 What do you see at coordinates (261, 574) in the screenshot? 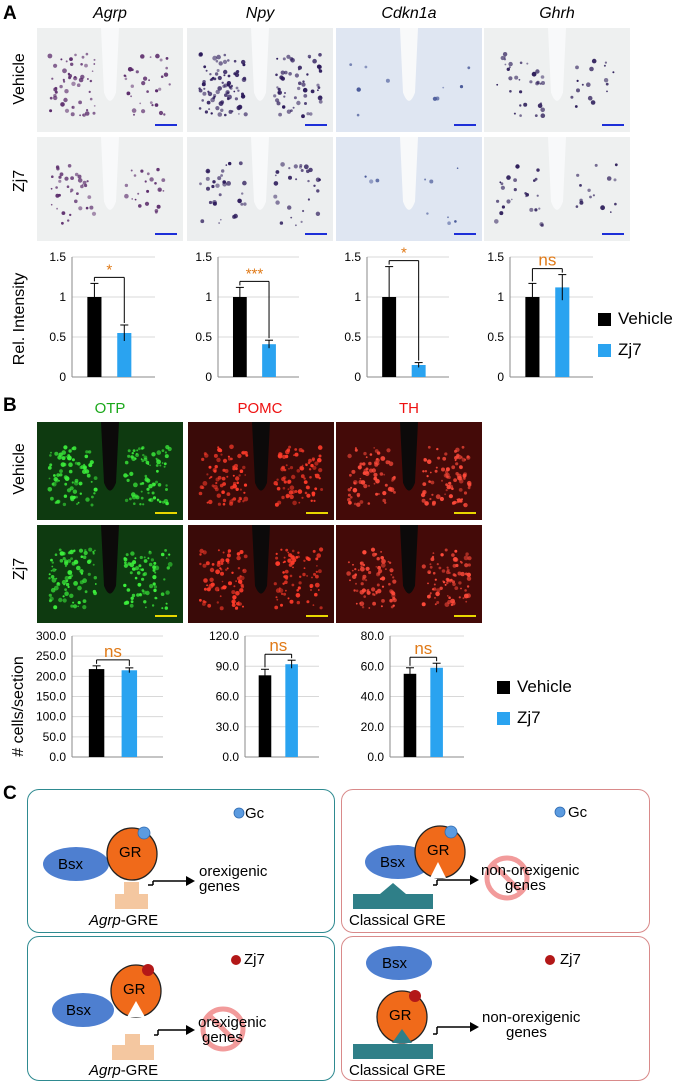
I see `fluo-tile-pomc-zj7` at bounding box center [261, 574].